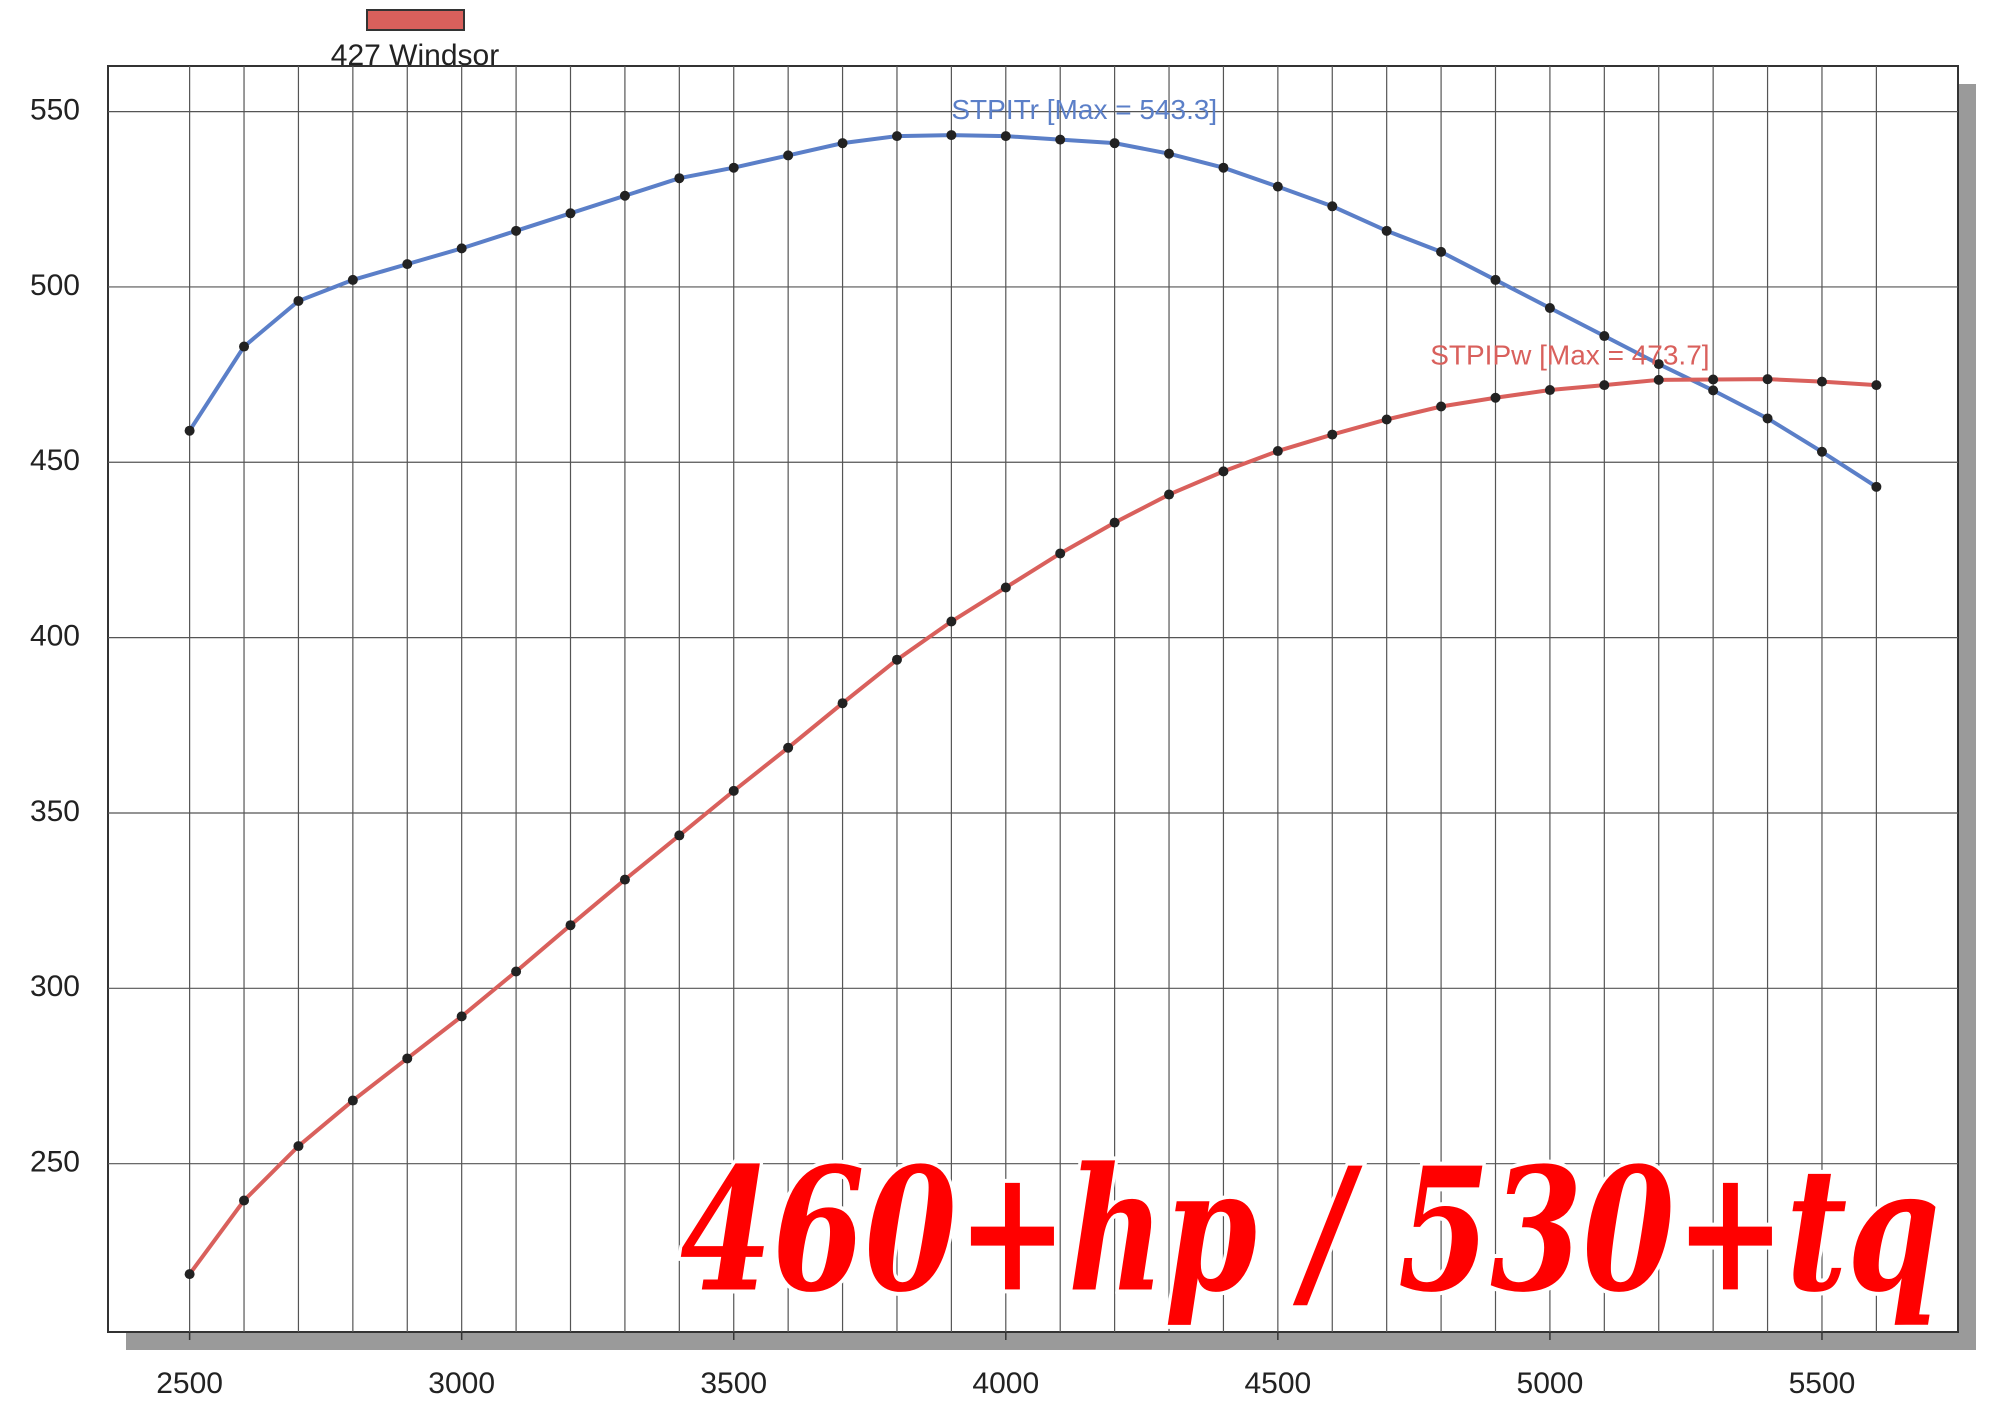 This screenshot has width=1996, height=1408. Describe the element at coordinates (1277, 1383) in the screenshot. I see `x-tick-label: 4500` at that location.